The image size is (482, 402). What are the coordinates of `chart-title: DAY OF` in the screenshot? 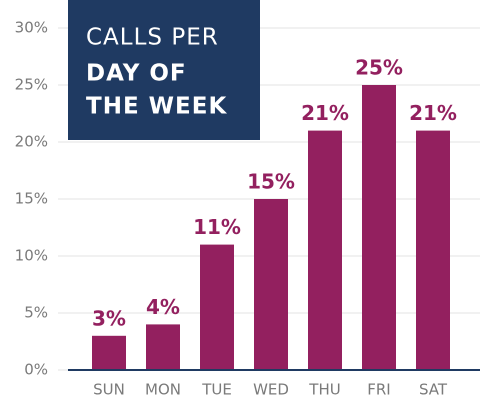 It's located at (136, 74).